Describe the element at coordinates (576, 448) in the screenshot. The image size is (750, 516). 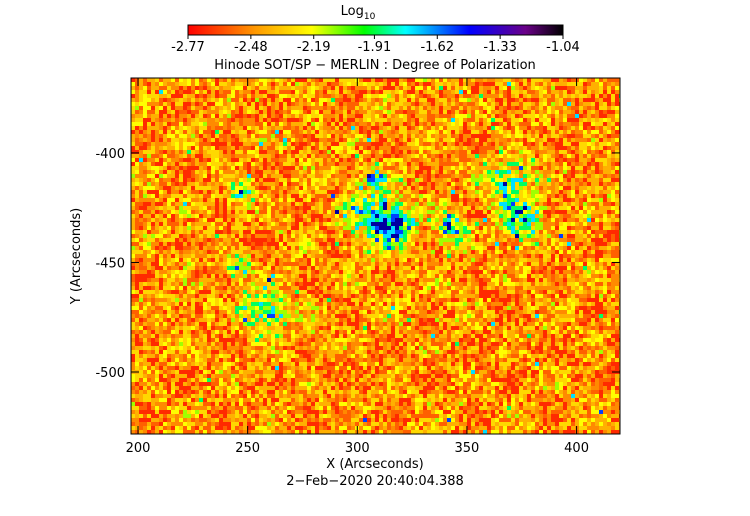
I see `x-tick-label: 400` at that location.